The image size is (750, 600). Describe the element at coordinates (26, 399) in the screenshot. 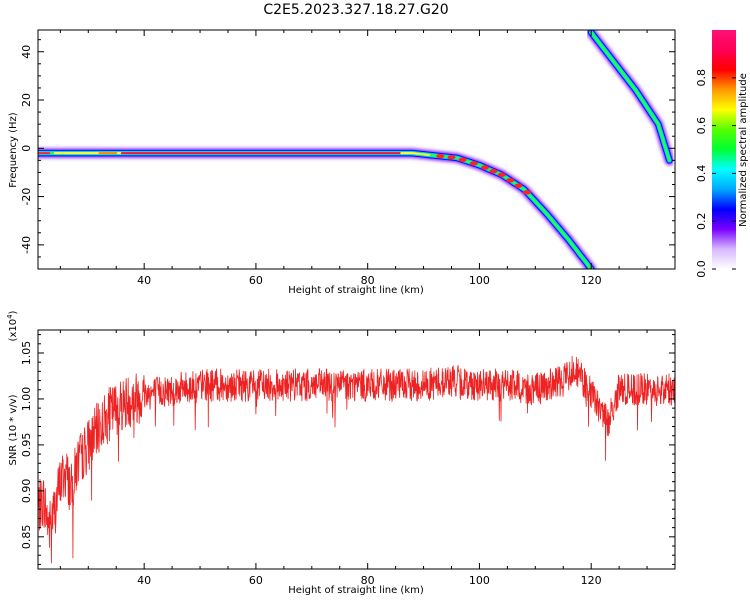

I see `snr-y-tick-label: 1.00` at that location.